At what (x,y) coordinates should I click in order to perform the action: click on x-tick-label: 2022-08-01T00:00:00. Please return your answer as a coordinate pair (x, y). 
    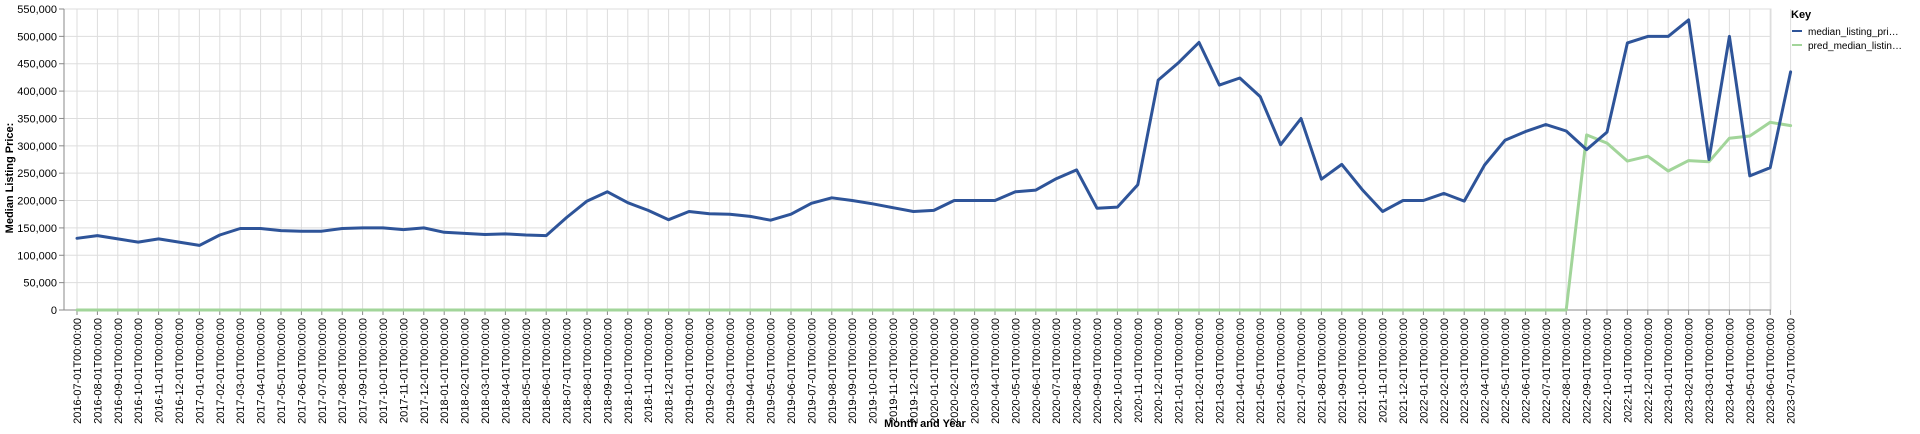
    Looking at the image, I should click on (1567, 371).